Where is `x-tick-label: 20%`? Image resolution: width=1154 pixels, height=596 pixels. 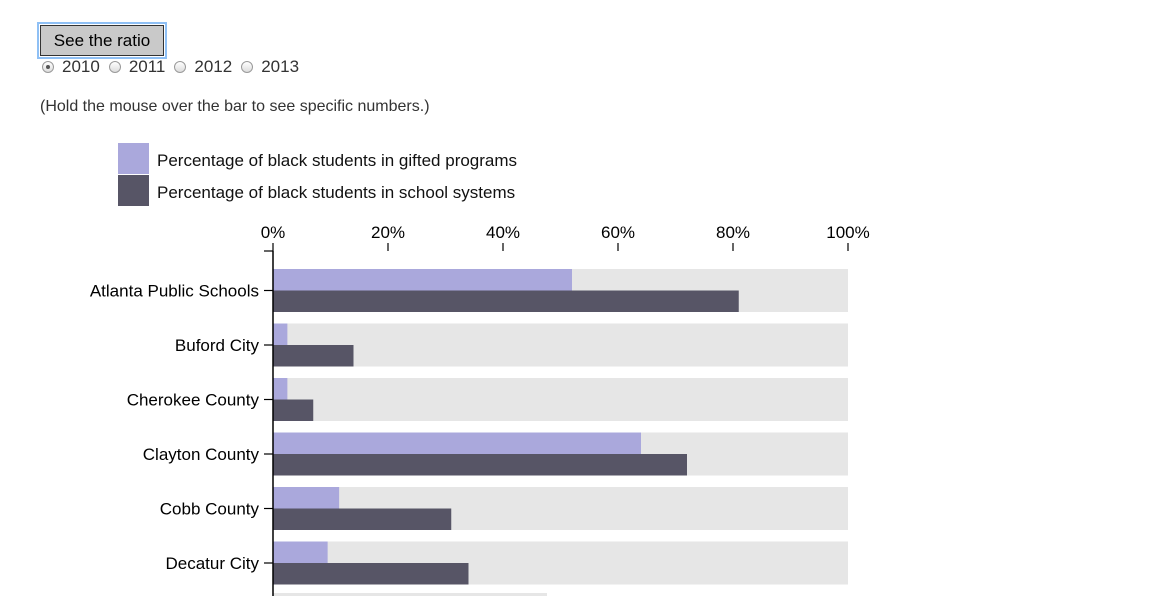
x-tick-label: 20% is located at coordinates (388, 232).